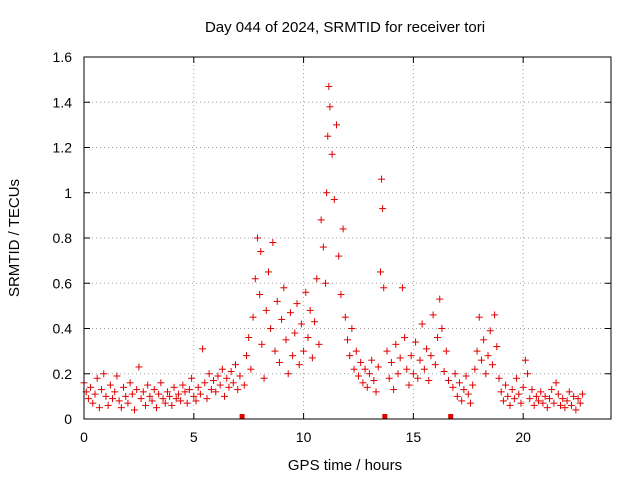 The image size is (640, 480). I want to click on y-tick-label: 1, so click(68, 193).